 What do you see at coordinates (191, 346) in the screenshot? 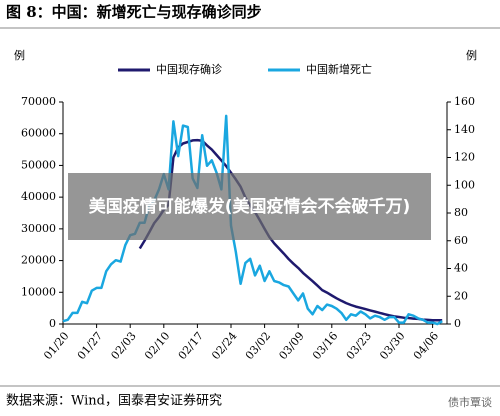
I see `x-tick-label: 02/17` at bounding box center [191, 346].